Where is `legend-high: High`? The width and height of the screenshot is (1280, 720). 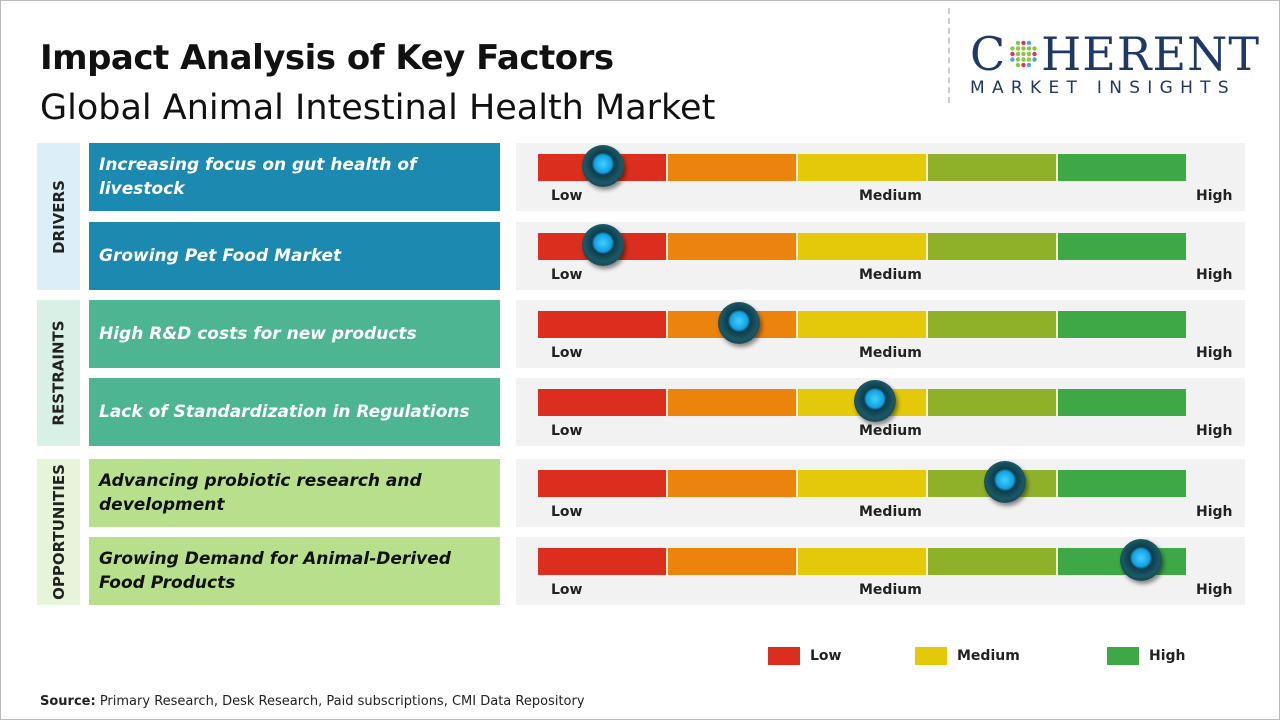
legend-high: High is located at coordinates (1146, 656).